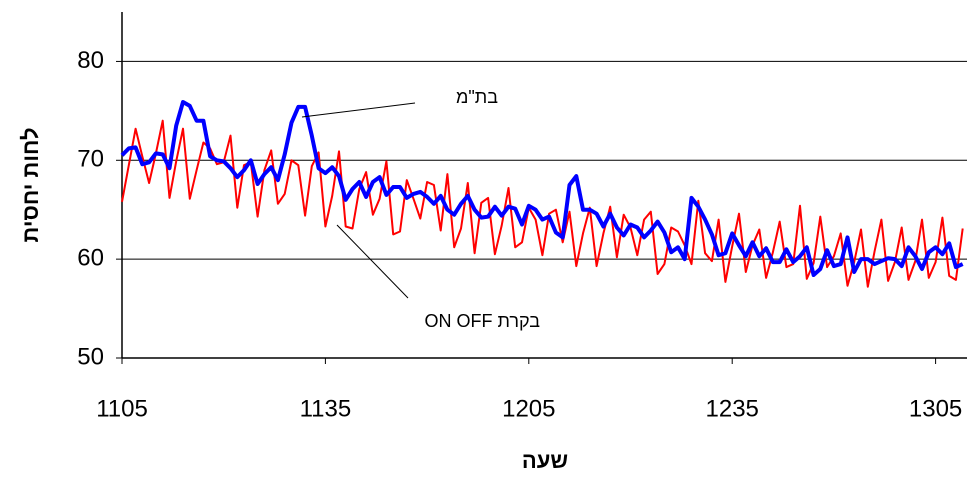 This screenshot has width=967, height=479. I want to click on x-tick-label: 1235, so click(732, 408).